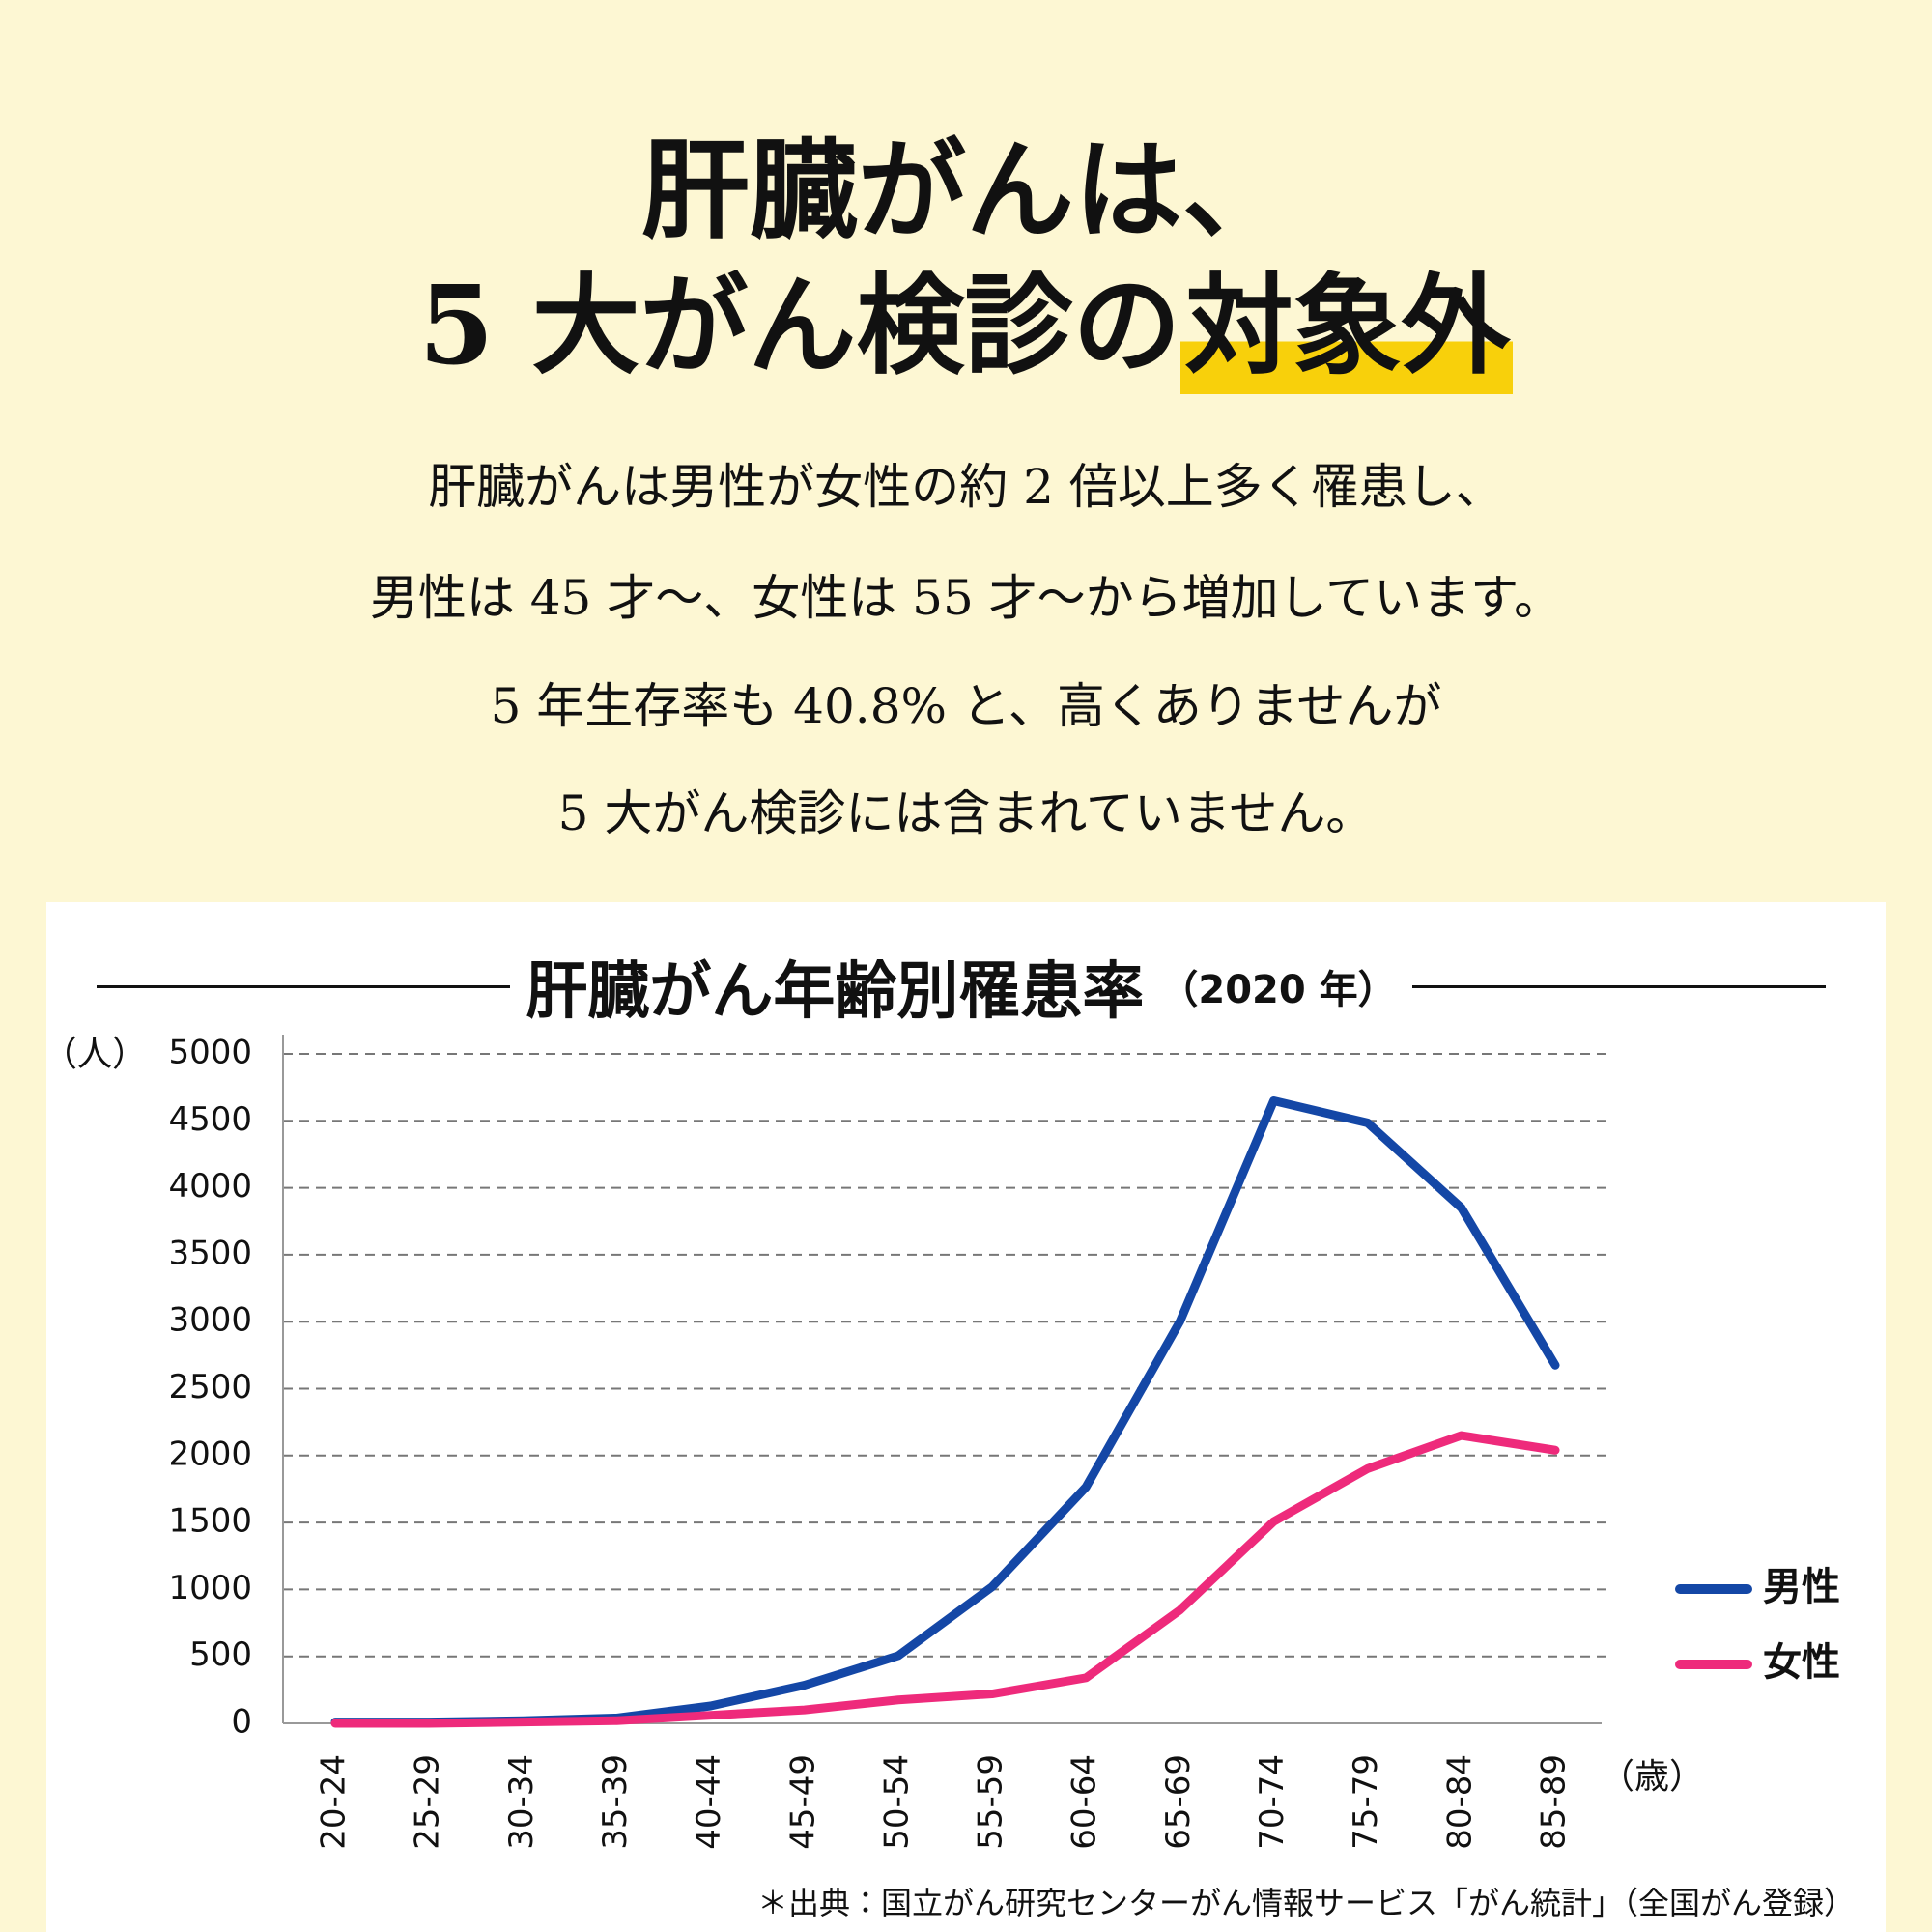  Describe the element at coordinates (1801, 1587) in the screenshot. I see `legend-label: 男性` at that location.